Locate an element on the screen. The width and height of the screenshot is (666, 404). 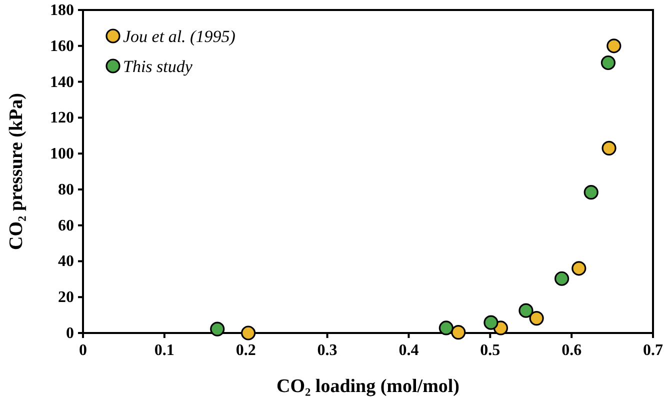
y-axis-title: CO₂ pressure (kPa) is located at coordinates (16, 171).